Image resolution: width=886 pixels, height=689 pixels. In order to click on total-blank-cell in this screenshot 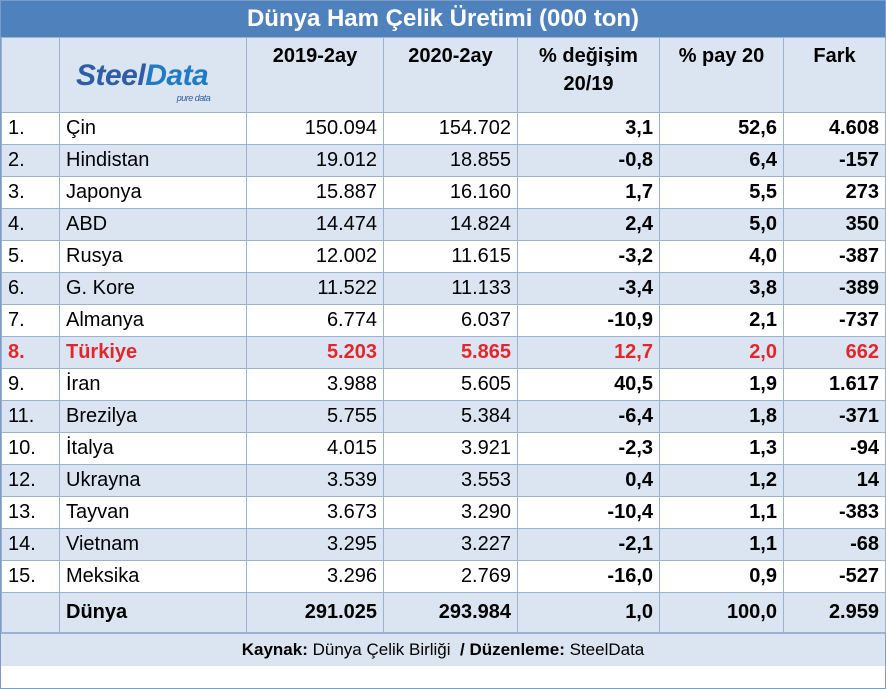, I will do `click(30, 612)`.